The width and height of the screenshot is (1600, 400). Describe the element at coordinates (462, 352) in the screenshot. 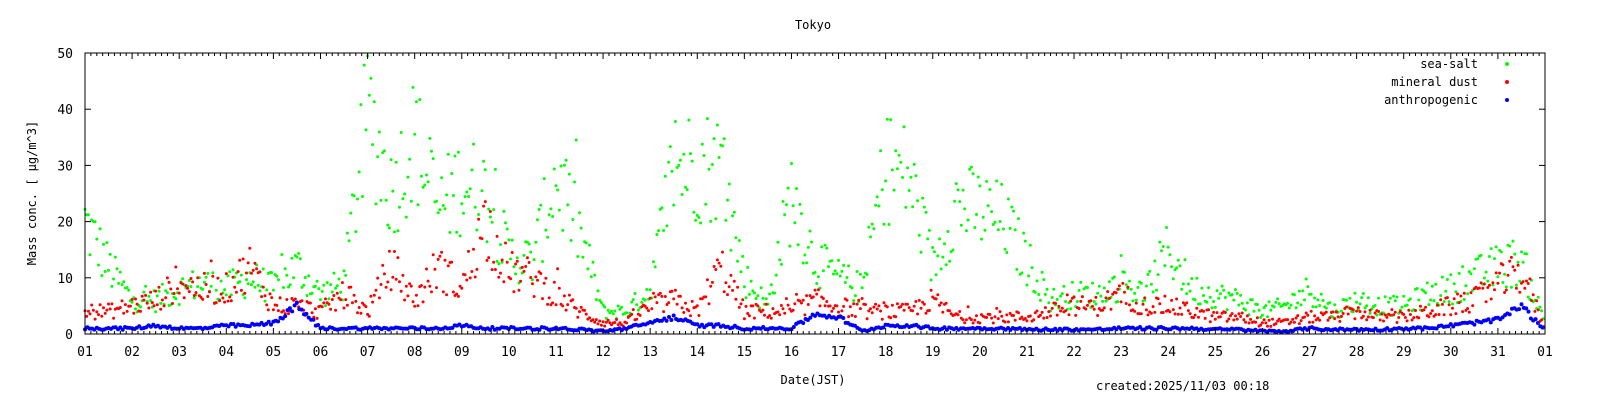

I see `x-tick-label: 09` at that location.